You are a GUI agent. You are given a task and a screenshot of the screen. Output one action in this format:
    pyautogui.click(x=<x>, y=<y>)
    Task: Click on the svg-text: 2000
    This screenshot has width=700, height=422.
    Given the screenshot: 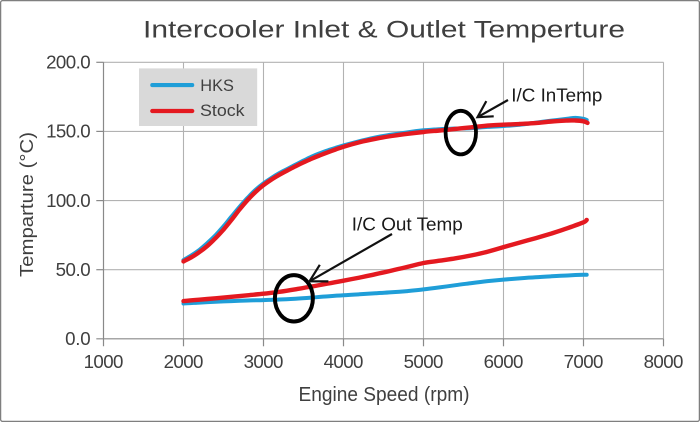 What is the action you would take?
    pyautogui.click(x=184, y=361)
    